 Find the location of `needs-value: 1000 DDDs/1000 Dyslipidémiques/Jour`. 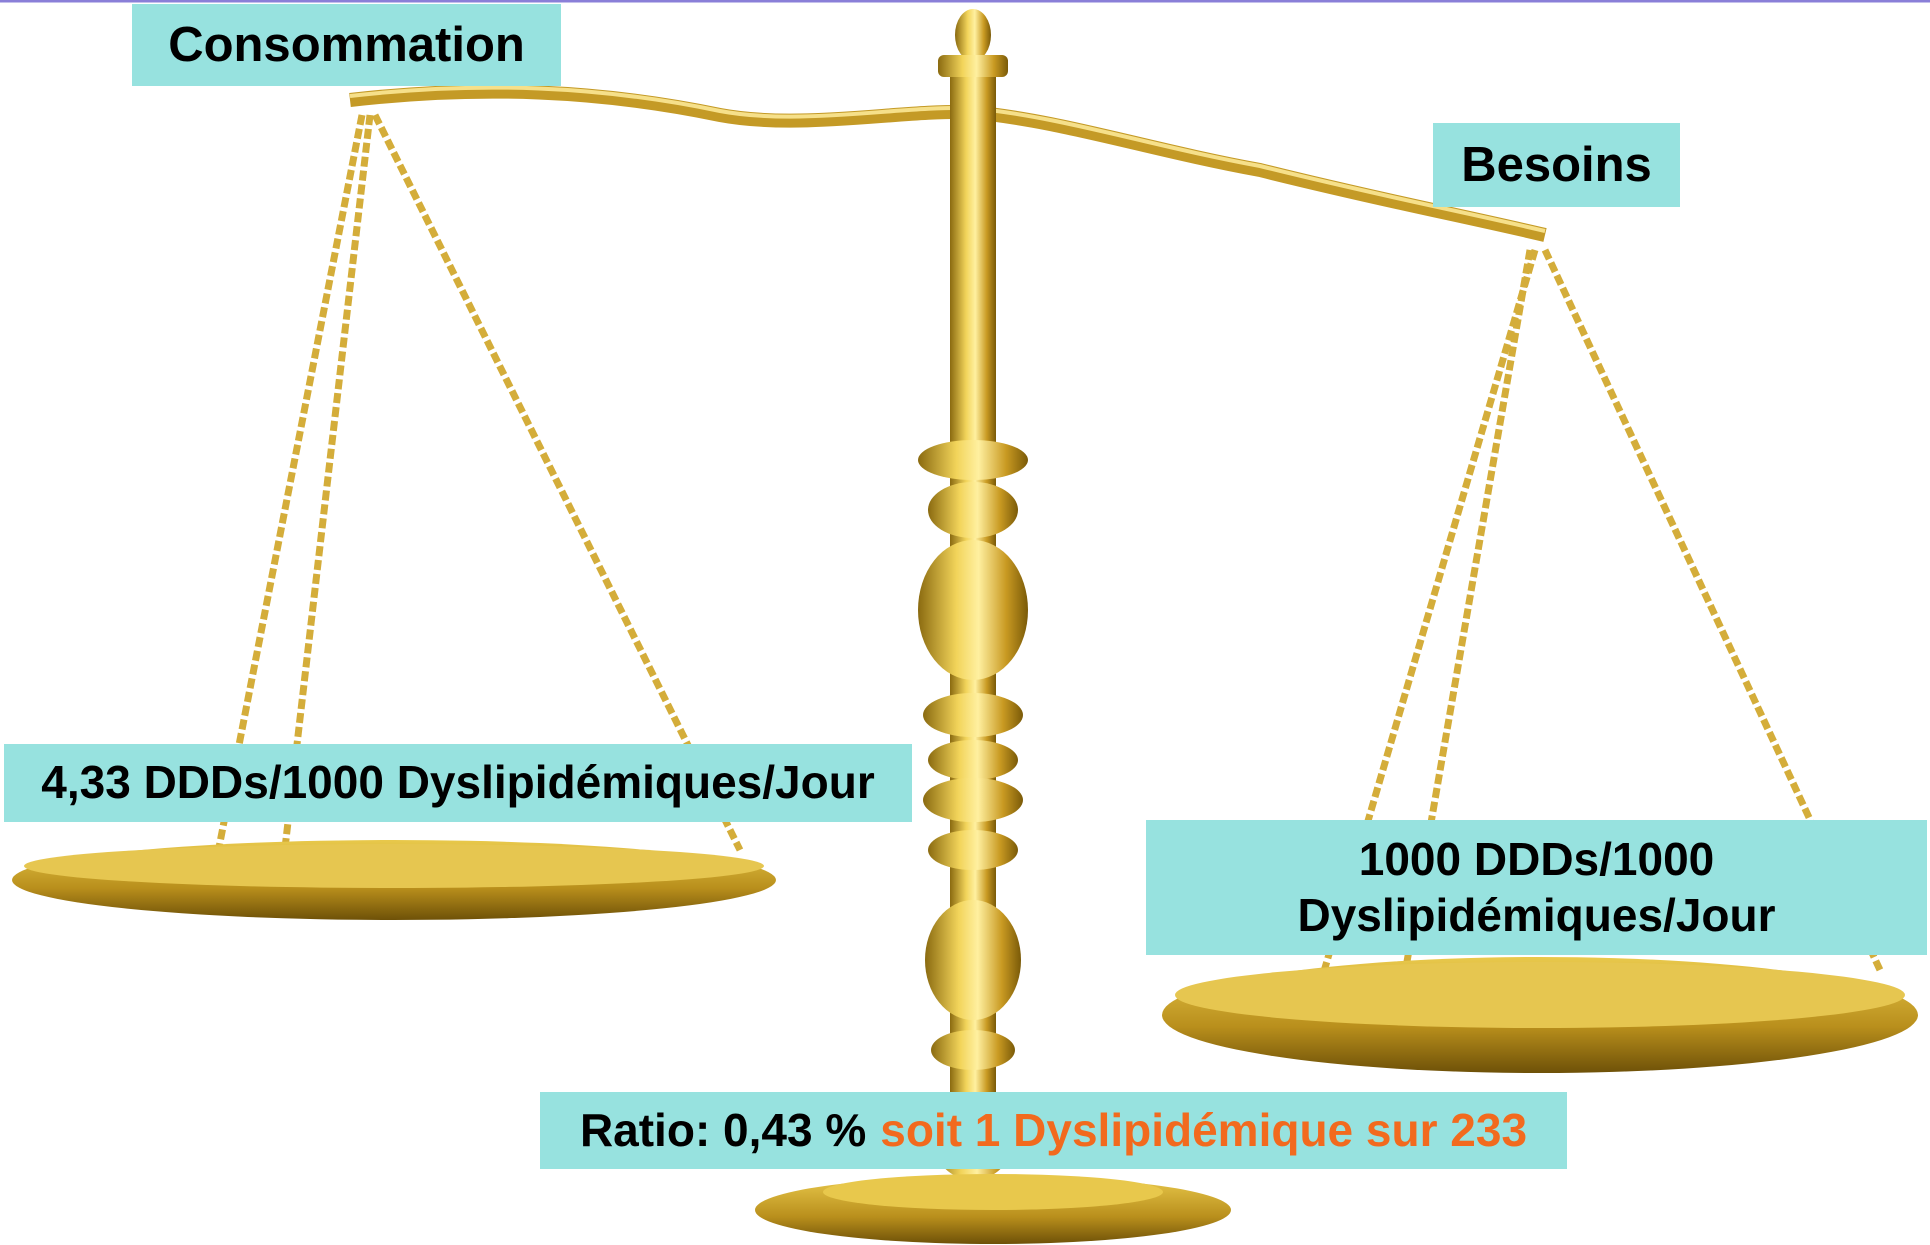

needs-value: 1000 DDDs/1000 Dyslipidémiques/Jour is located at coordinates (1536, 887).